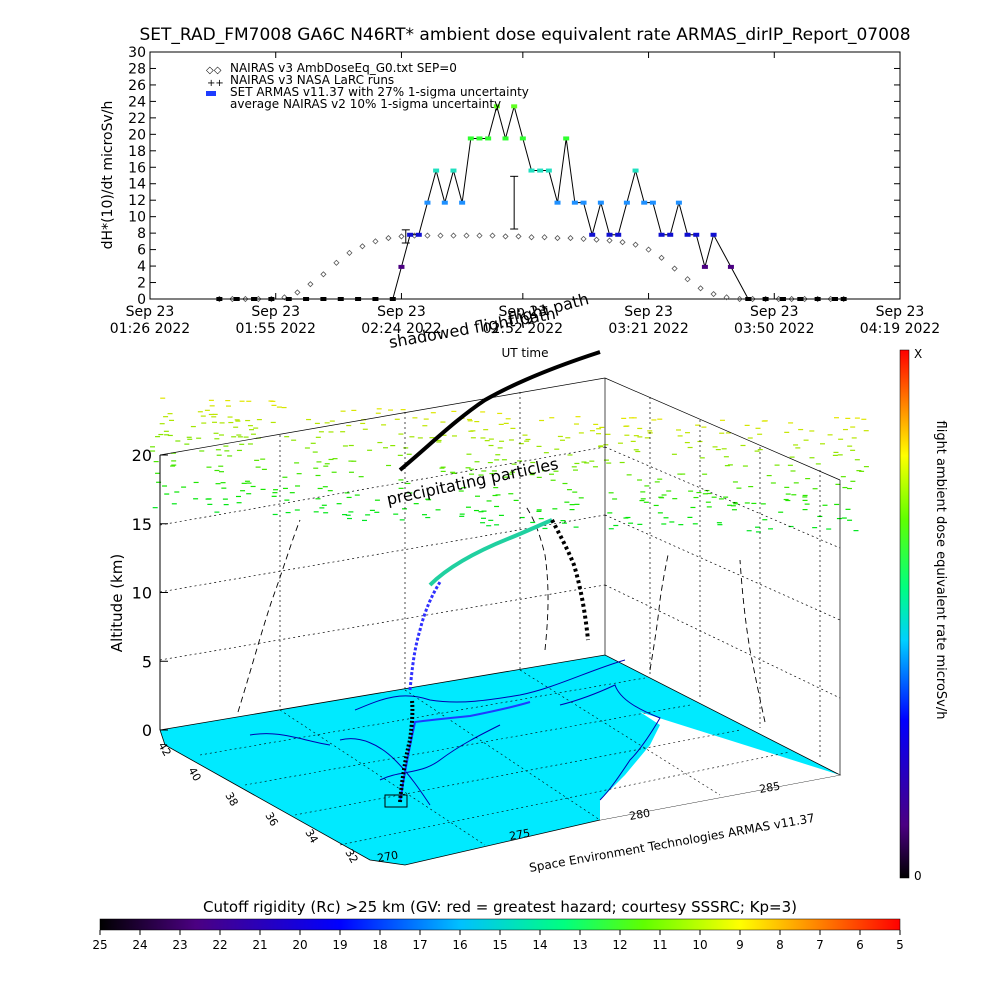 This screenshot has height=1000, width=1000. What do you see at coordinates (648, 329) in the screenshot?
I see `x-tick-label-time: 03:21 2022` at bounding box center [648, 329].